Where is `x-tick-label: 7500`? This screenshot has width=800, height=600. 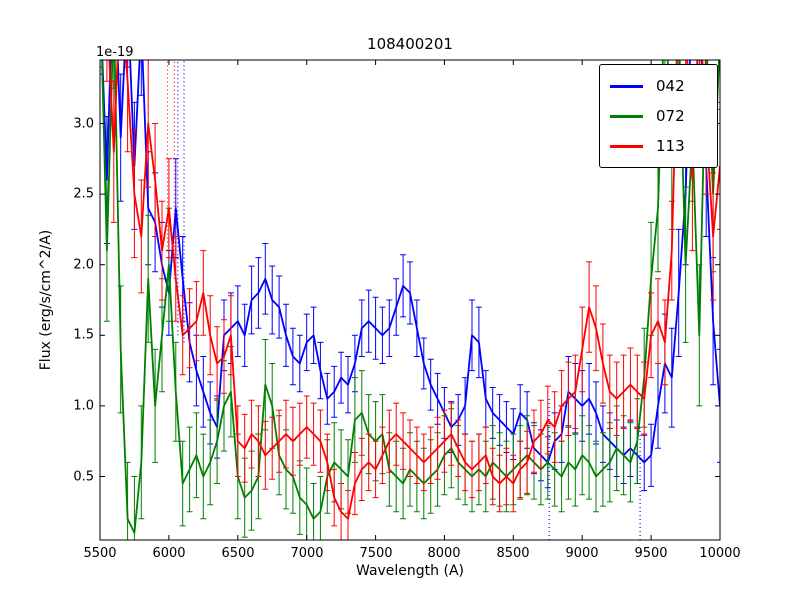 x-tick-label: 7500 is located at coordinates (376, 553).